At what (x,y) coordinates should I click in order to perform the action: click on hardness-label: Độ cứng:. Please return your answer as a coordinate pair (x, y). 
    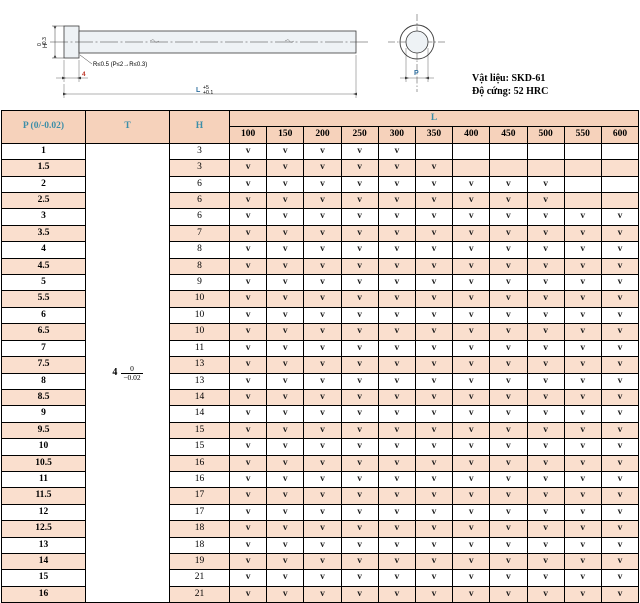
    Looking at the image, I should click on (492, 91).